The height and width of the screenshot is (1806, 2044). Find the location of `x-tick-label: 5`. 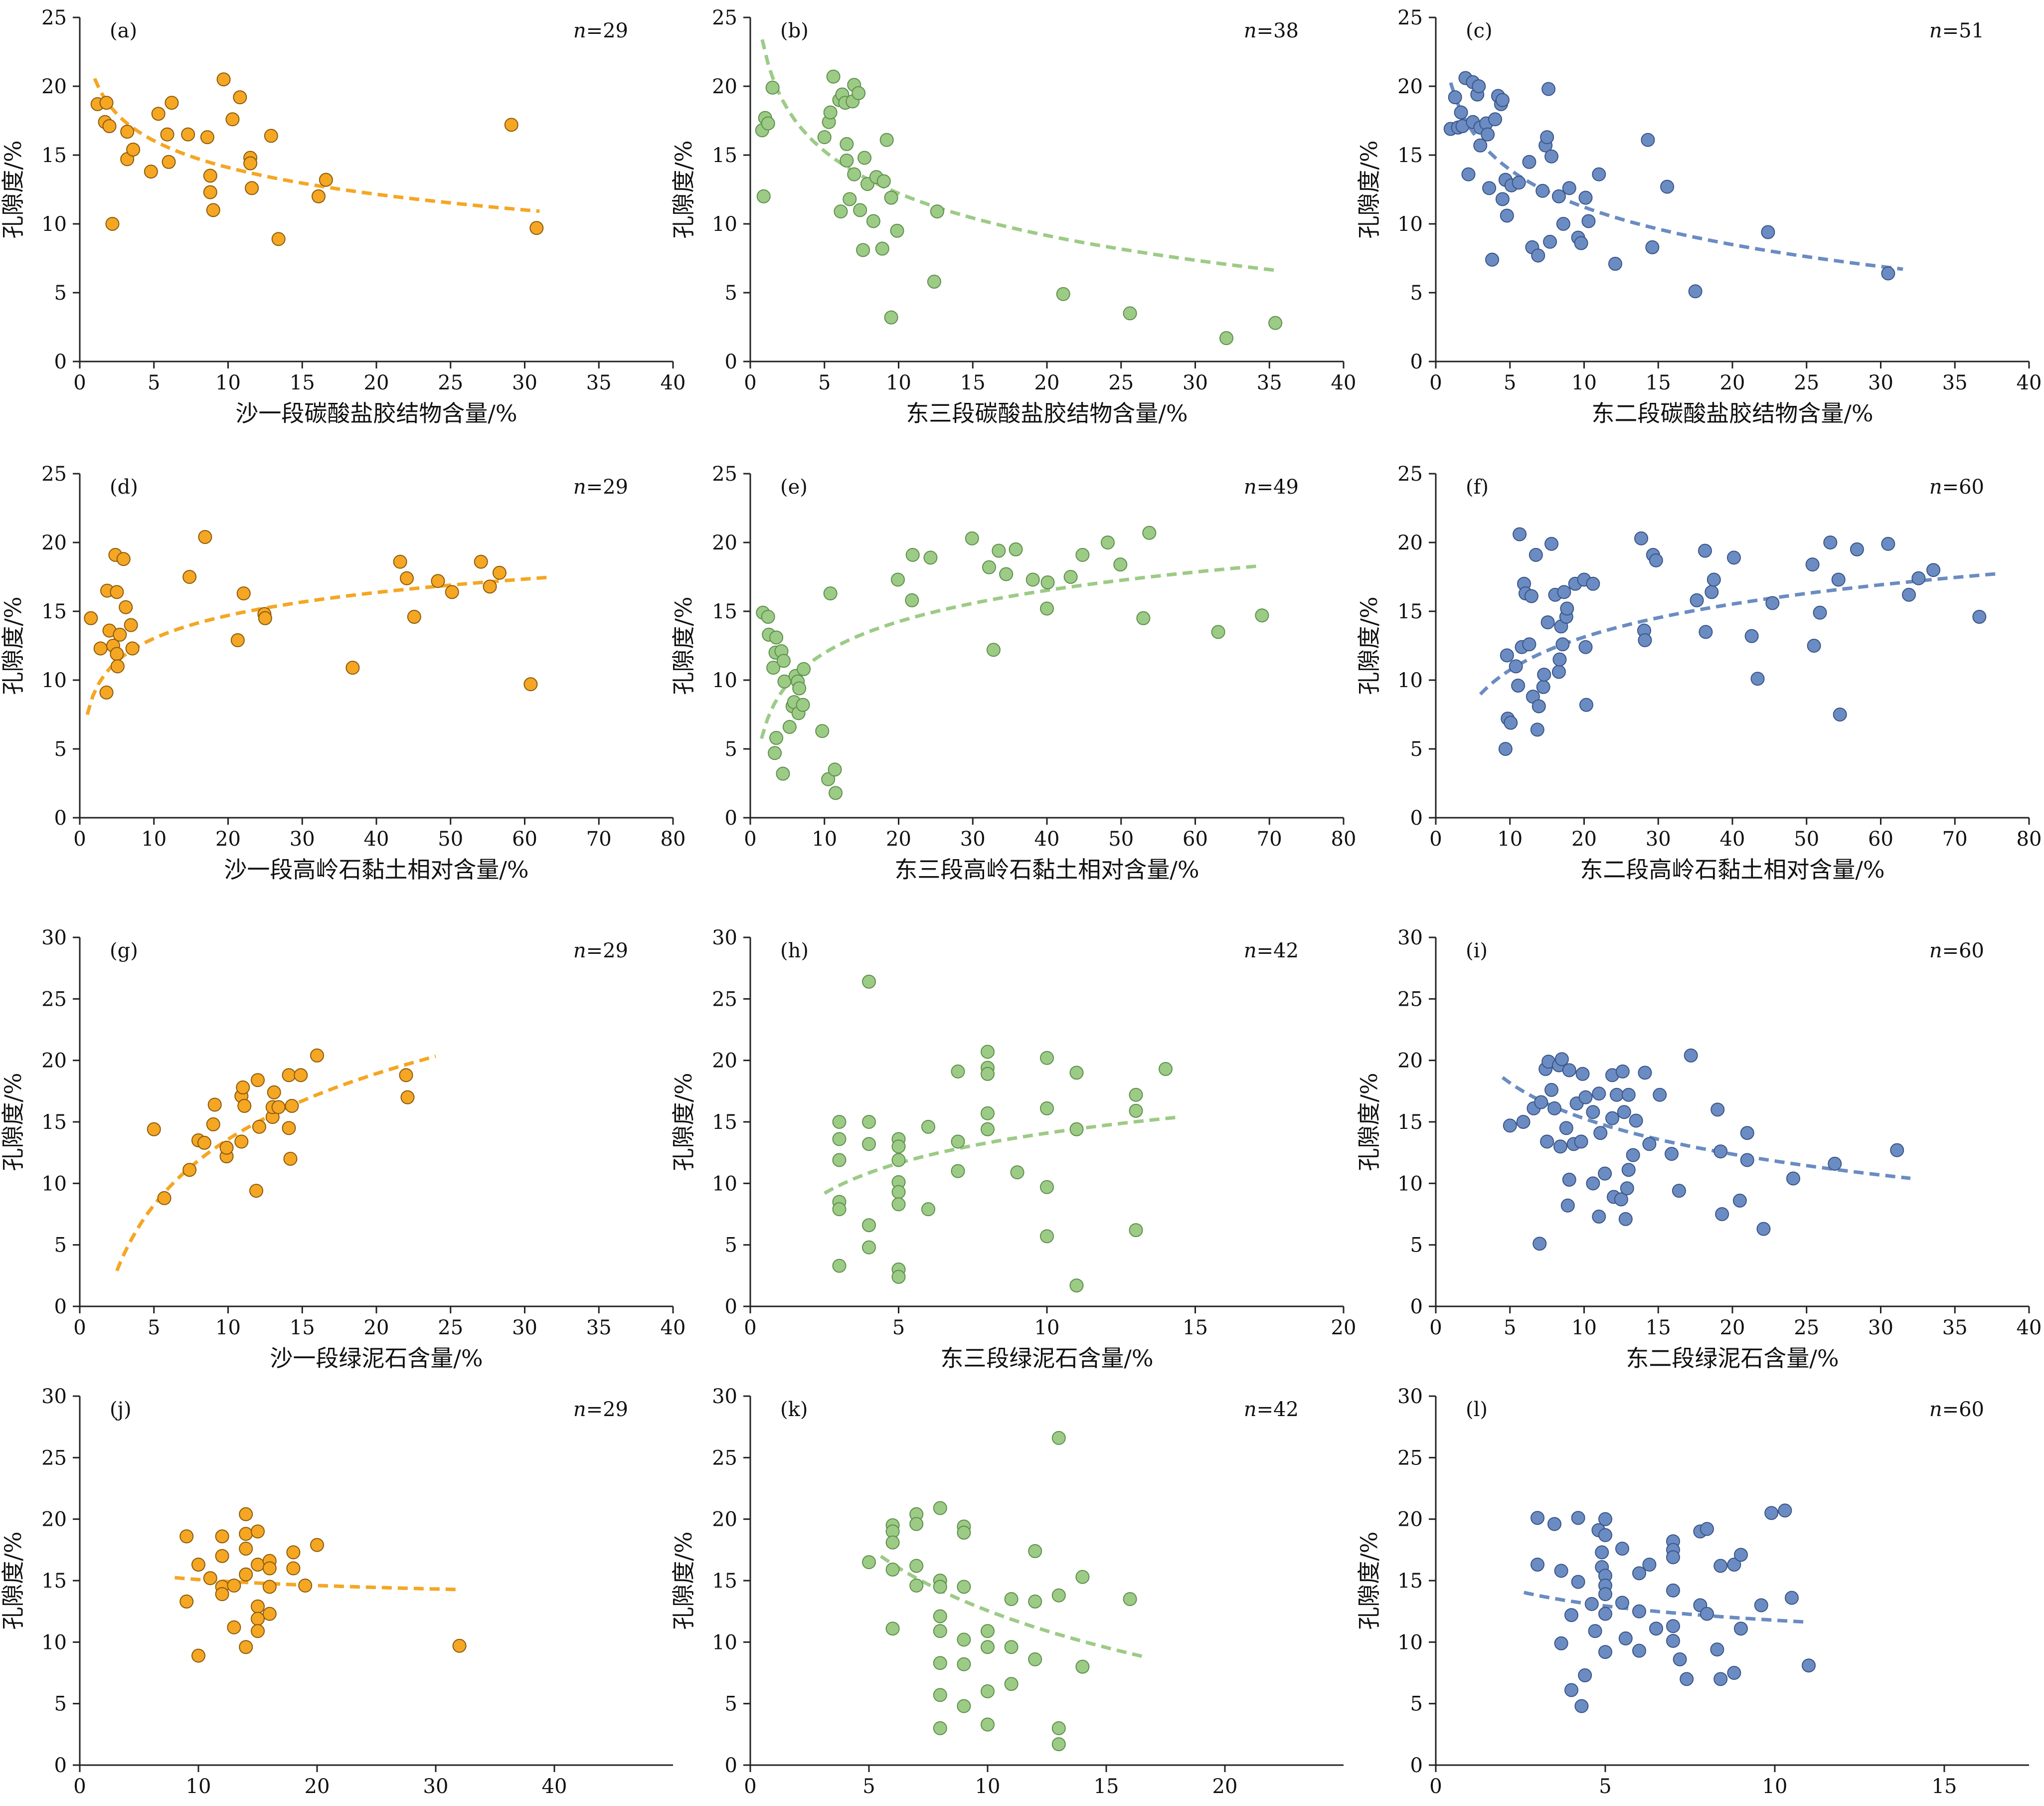

x-tick-label: 5 is located at coordinates (868, 1786).